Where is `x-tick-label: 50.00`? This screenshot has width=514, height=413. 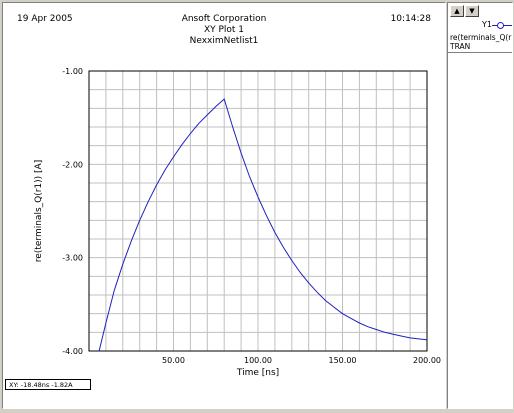 x-tick-label: 50.00 is located at coordinates (173, 360).